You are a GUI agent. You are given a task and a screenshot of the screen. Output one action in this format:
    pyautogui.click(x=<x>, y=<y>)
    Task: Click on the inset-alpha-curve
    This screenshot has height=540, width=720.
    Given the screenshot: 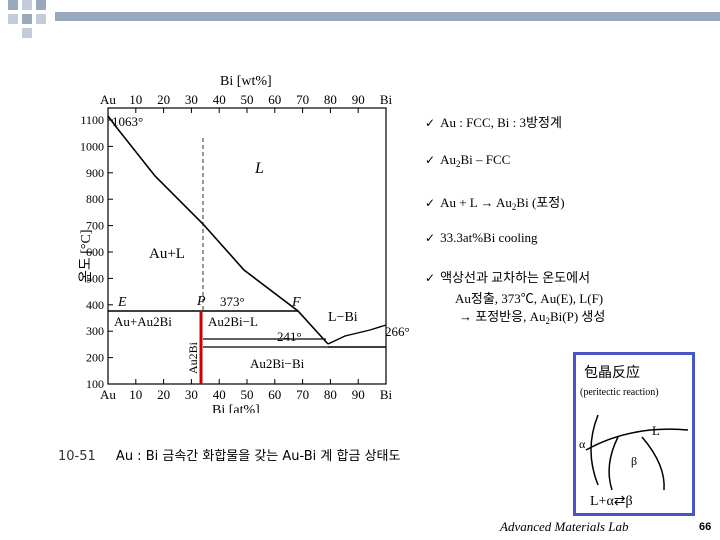 What is the action you would take?
    pyautogui.click(x=594, y=450)
    